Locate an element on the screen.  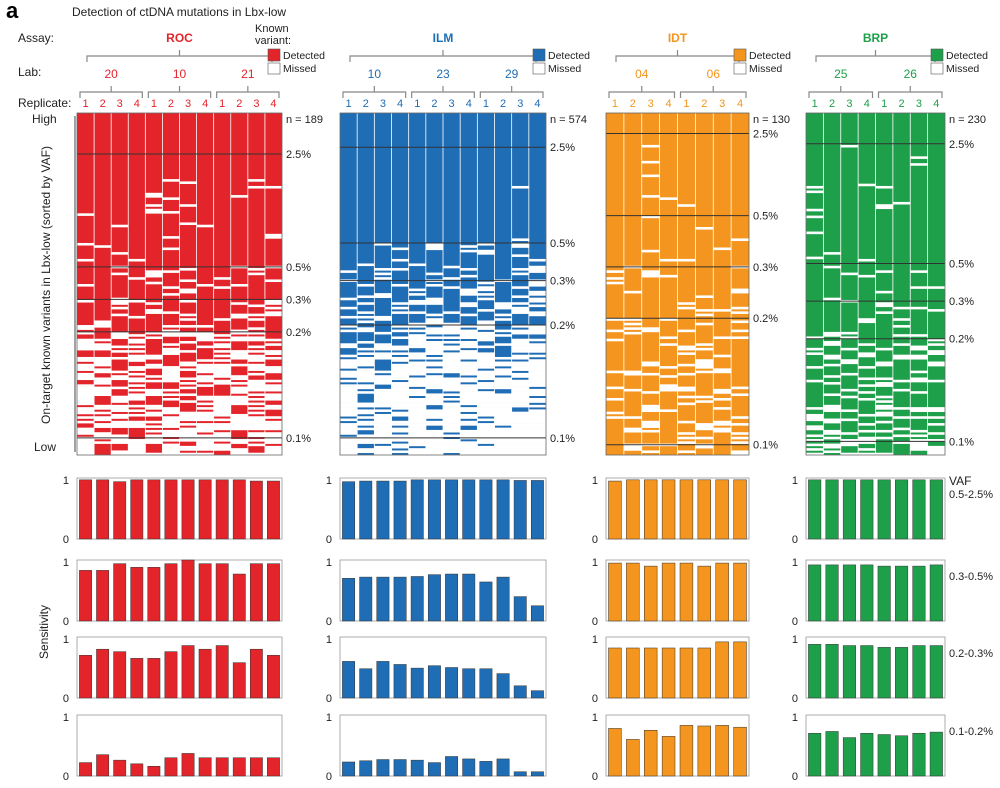
sensitivity-tick-1-idt: 1 is located at coordinates (595, 718).